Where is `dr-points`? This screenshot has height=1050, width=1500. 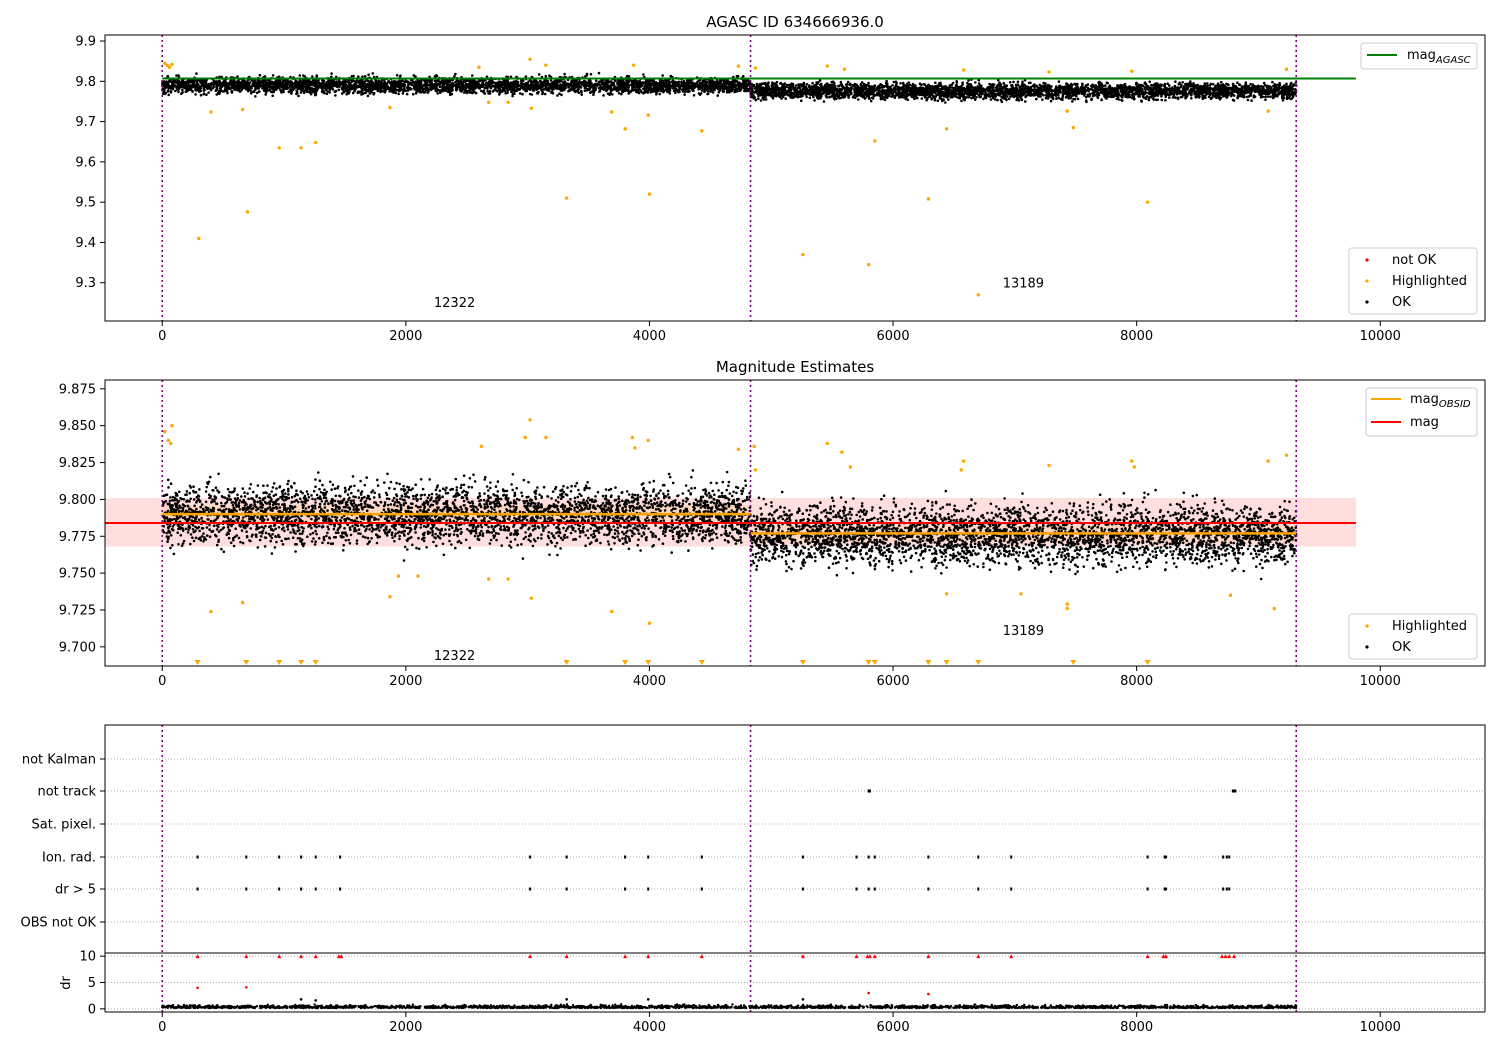 dr-points is located at coordinates (729, 1006).